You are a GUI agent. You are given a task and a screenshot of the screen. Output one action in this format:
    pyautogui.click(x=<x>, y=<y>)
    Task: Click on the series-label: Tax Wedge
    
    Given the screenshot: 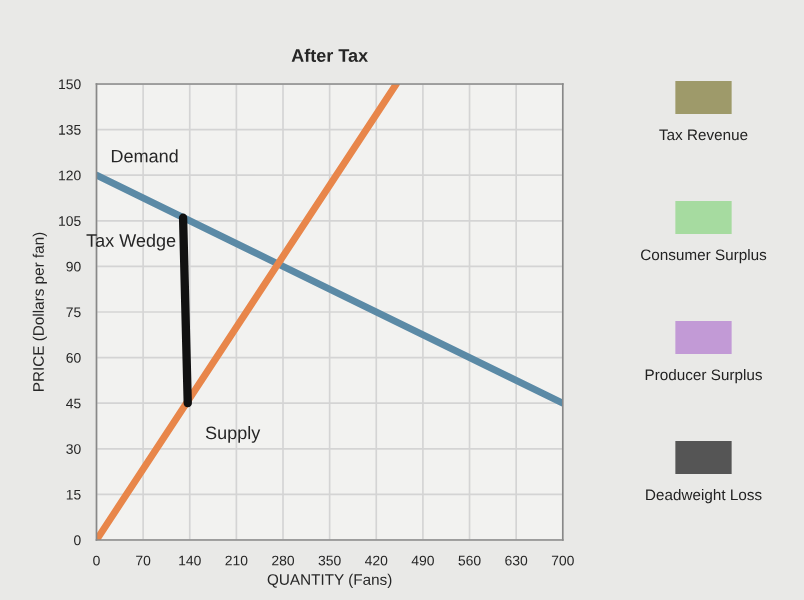 What is the action you would take?
    pyautogui.click(x=131, y=242)
    